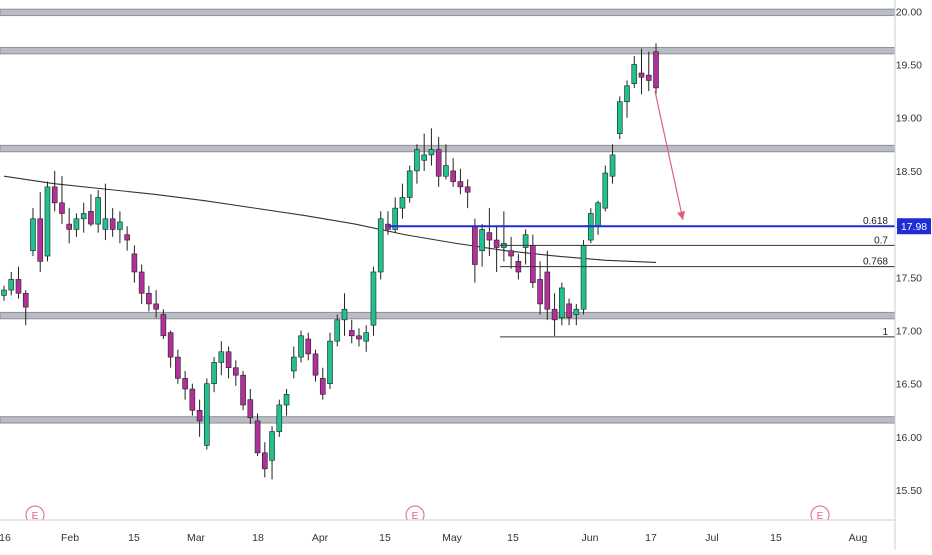 The image size is (932, 555). Describe the element at coordinates (881, 240) in the screenshot. I see `fib-level-label: 0.7` at that location.